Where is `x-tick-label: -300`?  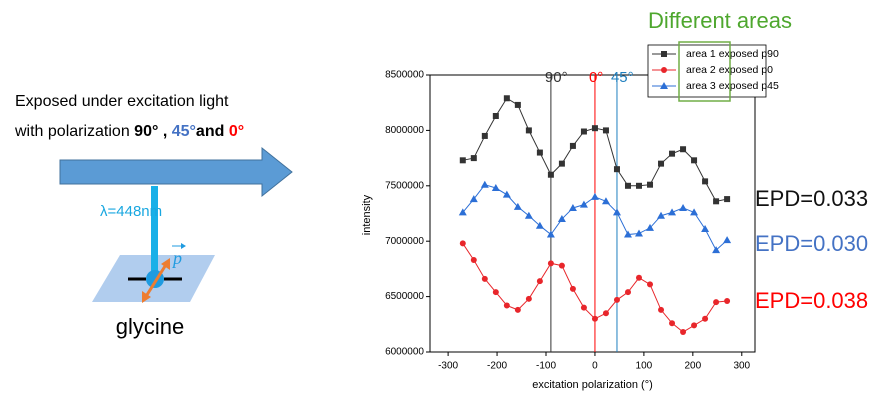
x-tick-label: -300 is located at coordinates (448, 366).